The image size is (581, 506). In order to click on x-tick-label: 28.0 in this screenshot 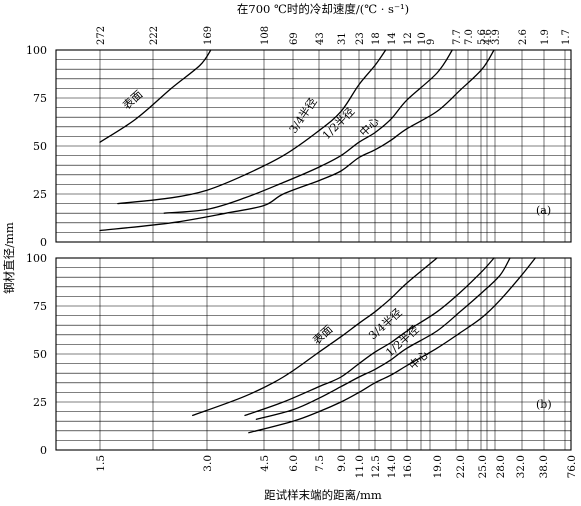, I will do `click(501, 466)`.